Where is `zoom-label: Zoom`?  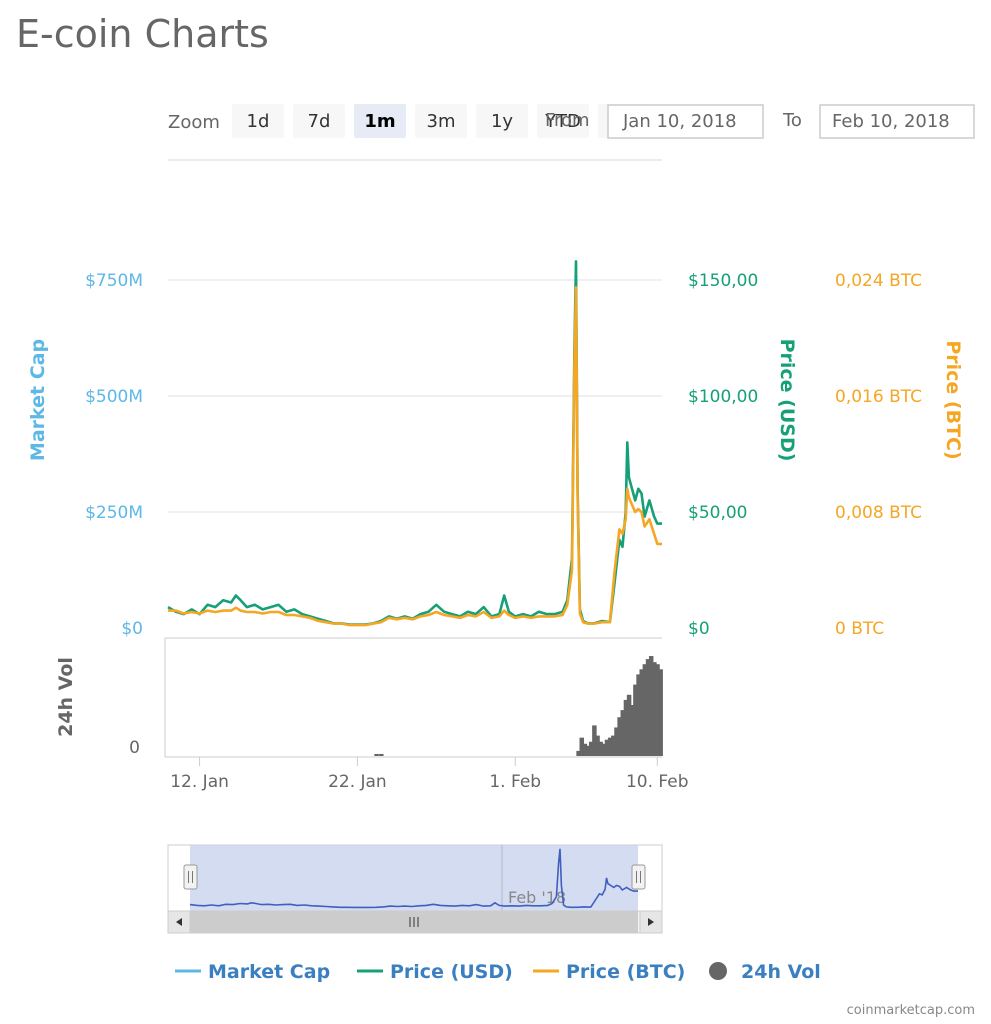
zoom-label: Zoom is located at coordinates (194, 122).